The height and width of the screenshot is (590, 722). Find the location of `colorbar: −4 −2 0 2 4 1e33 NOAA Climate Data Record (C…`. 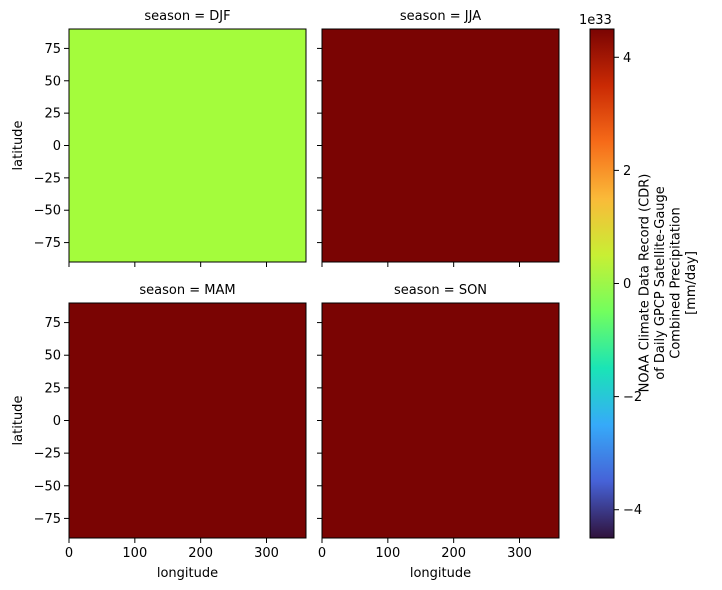

colorbar: −4 −2 0 2 4 1e33 NOAA Climate Data Record (C… is located at coordinates (639, 276).